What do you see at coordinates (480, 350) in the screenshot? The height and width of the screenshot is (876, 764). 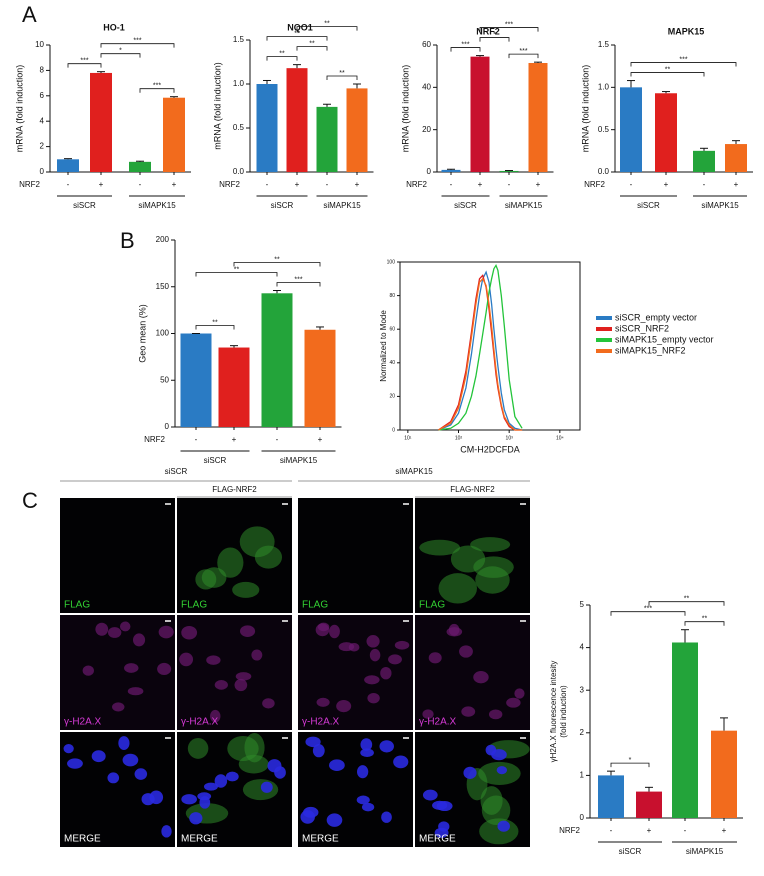 I see `series-line` at bounding box center [480, 350].